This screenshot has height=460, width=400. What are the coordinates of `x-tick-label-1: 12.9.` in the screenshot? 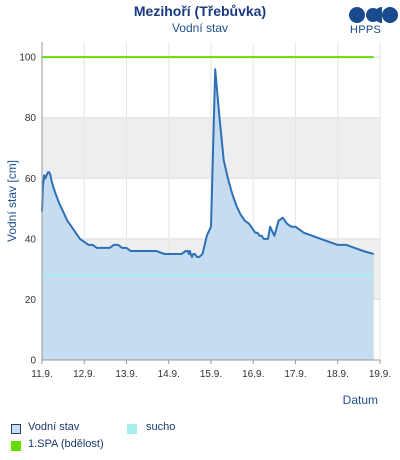 It's located at (84, 374).